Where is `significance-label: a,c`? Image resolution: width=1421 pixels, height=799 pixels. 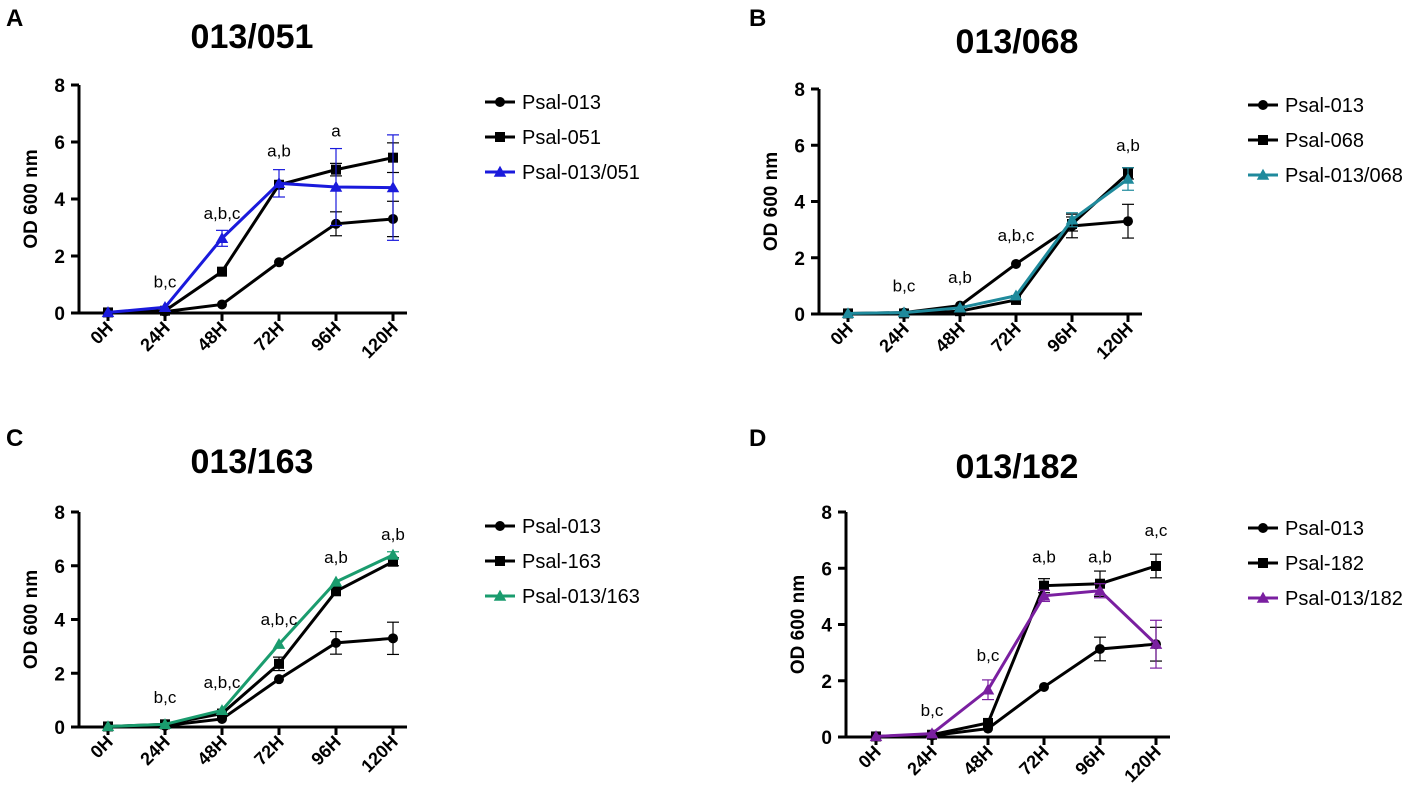 significance-label: a,c is located at coordinates (1156, 530).